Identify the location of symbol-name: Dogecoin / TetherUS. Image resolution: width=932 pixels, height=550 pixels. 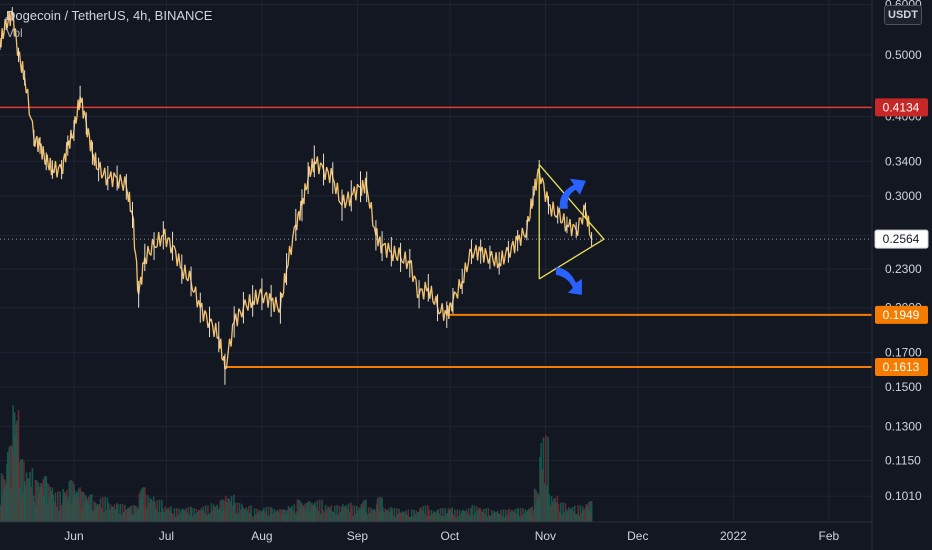
(66, 15).